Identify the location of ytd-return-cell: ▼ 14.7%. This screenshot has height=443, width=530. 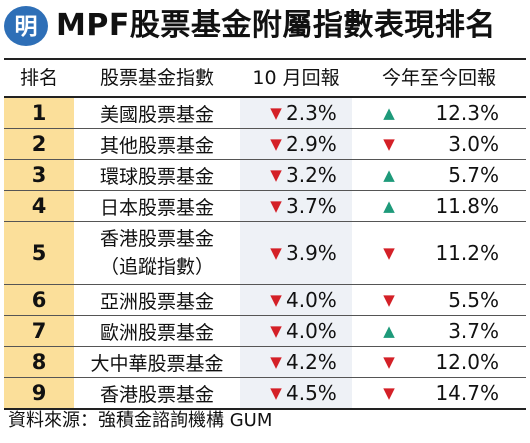
(439, 393).